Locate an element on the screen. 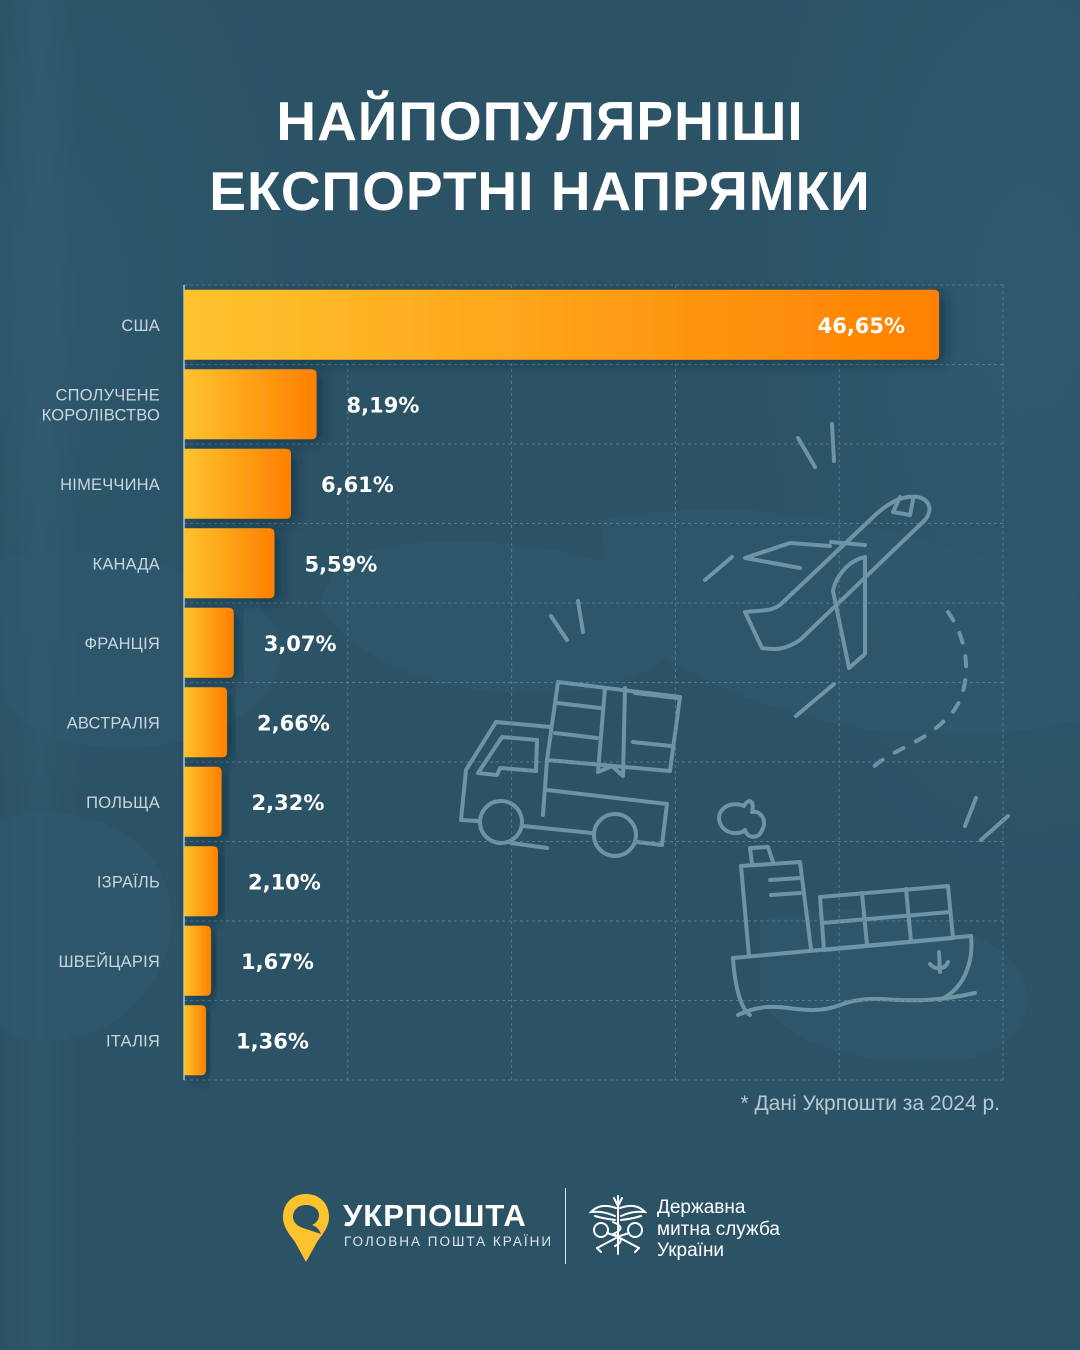  customs-emblem-icon is located at coordinates (618, 1225).